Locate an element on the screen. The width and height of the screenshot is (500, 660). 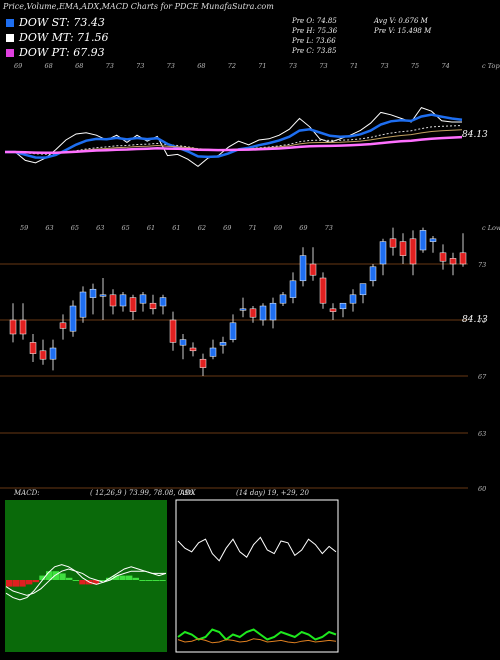
legend-dow-st: DOW ST: 73.43 is located at coordinates (55, 22).